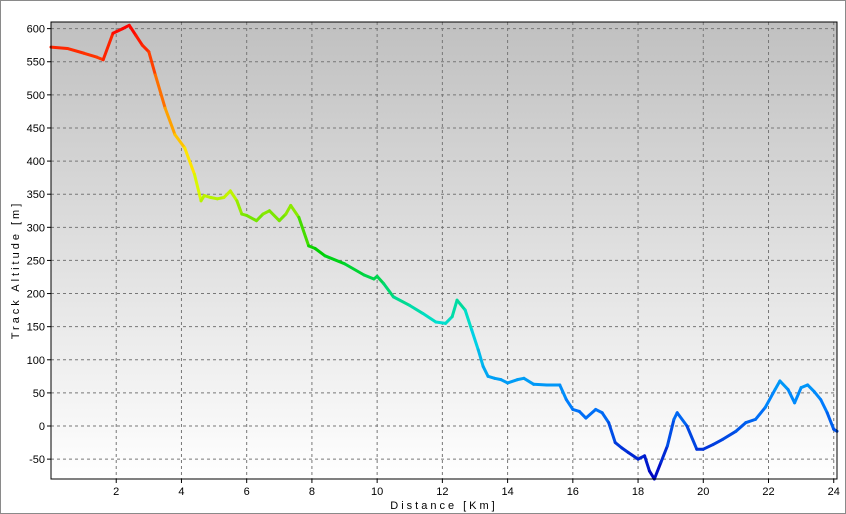 This screenshot has height=514, width=846. I want to click on y-tick-label: 400, so click(36, 162).